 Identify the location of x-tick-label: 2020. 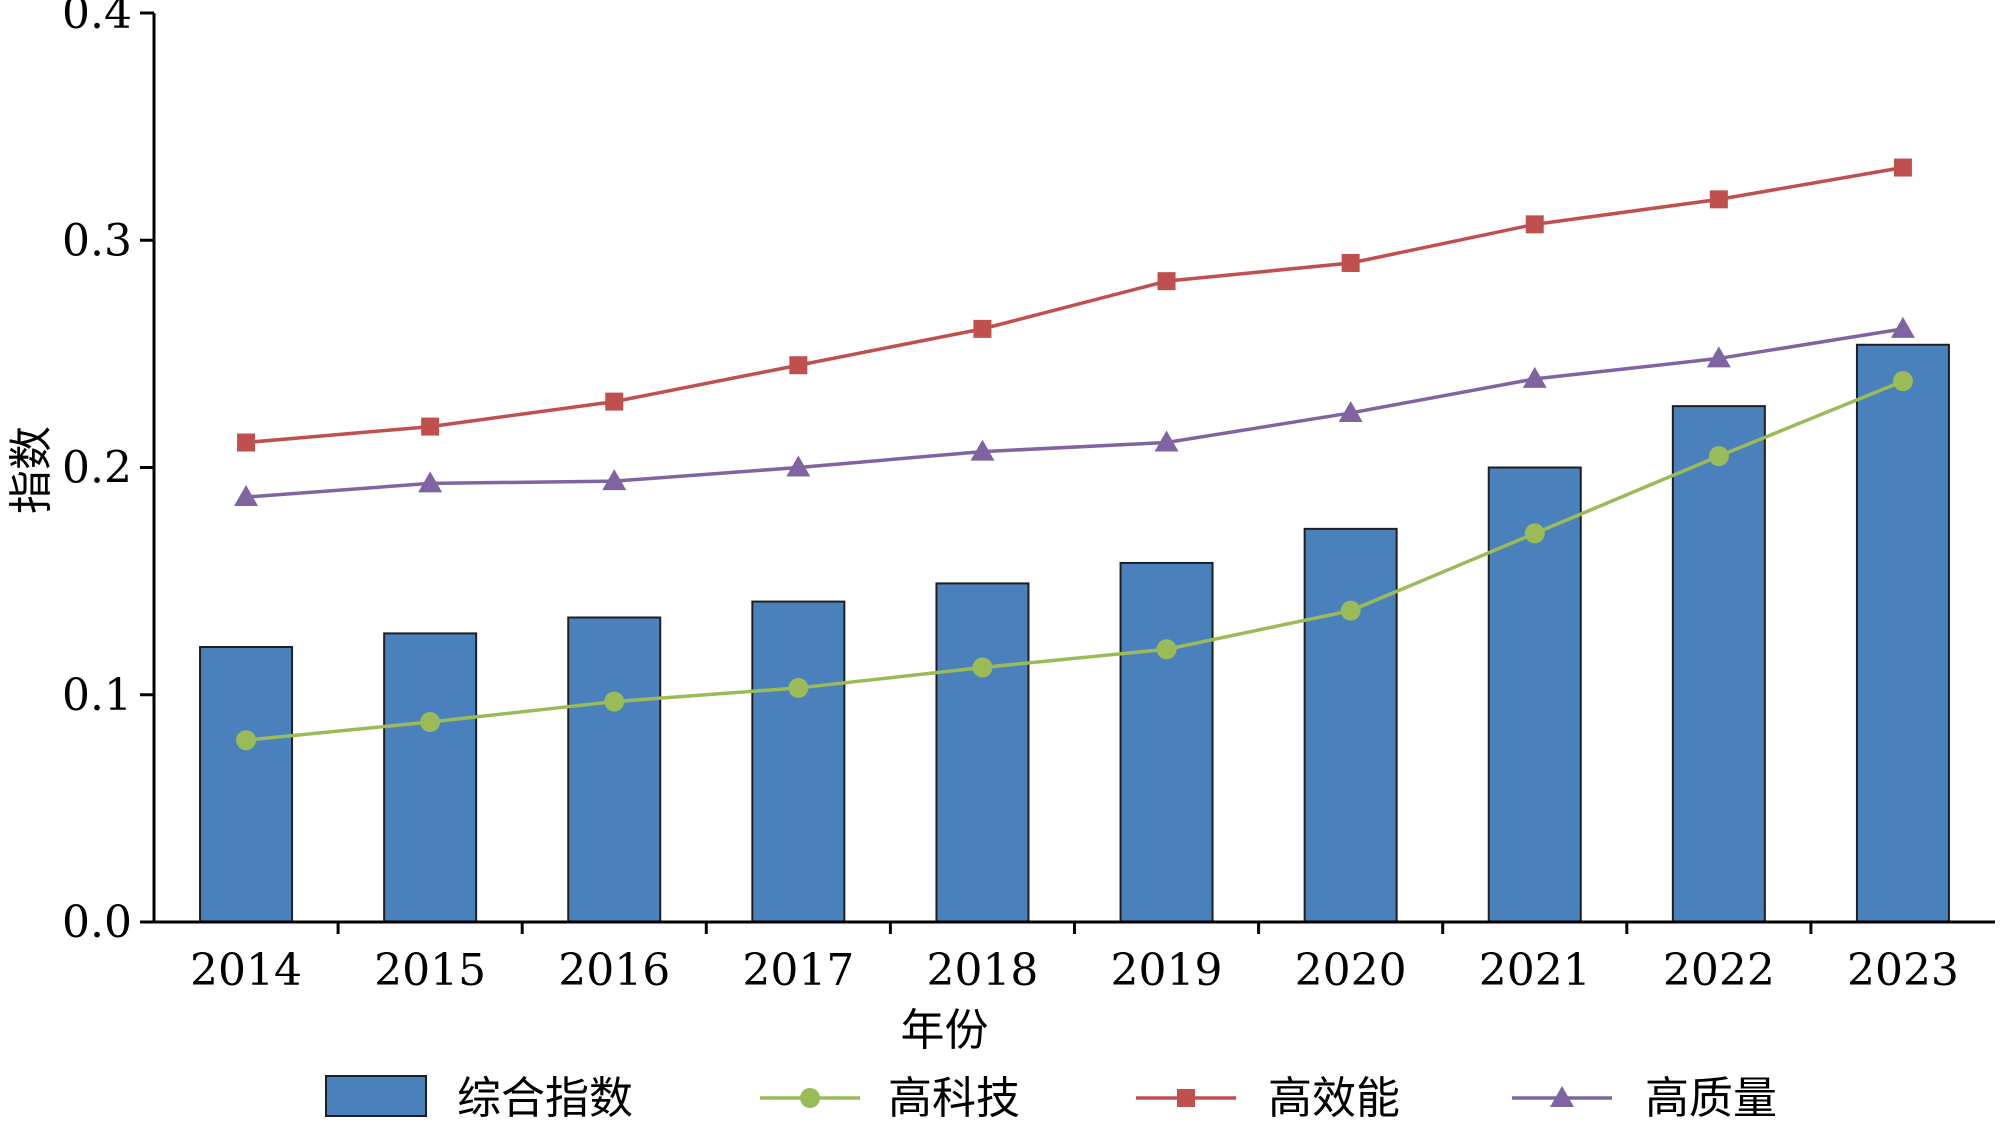
(1351, 970).